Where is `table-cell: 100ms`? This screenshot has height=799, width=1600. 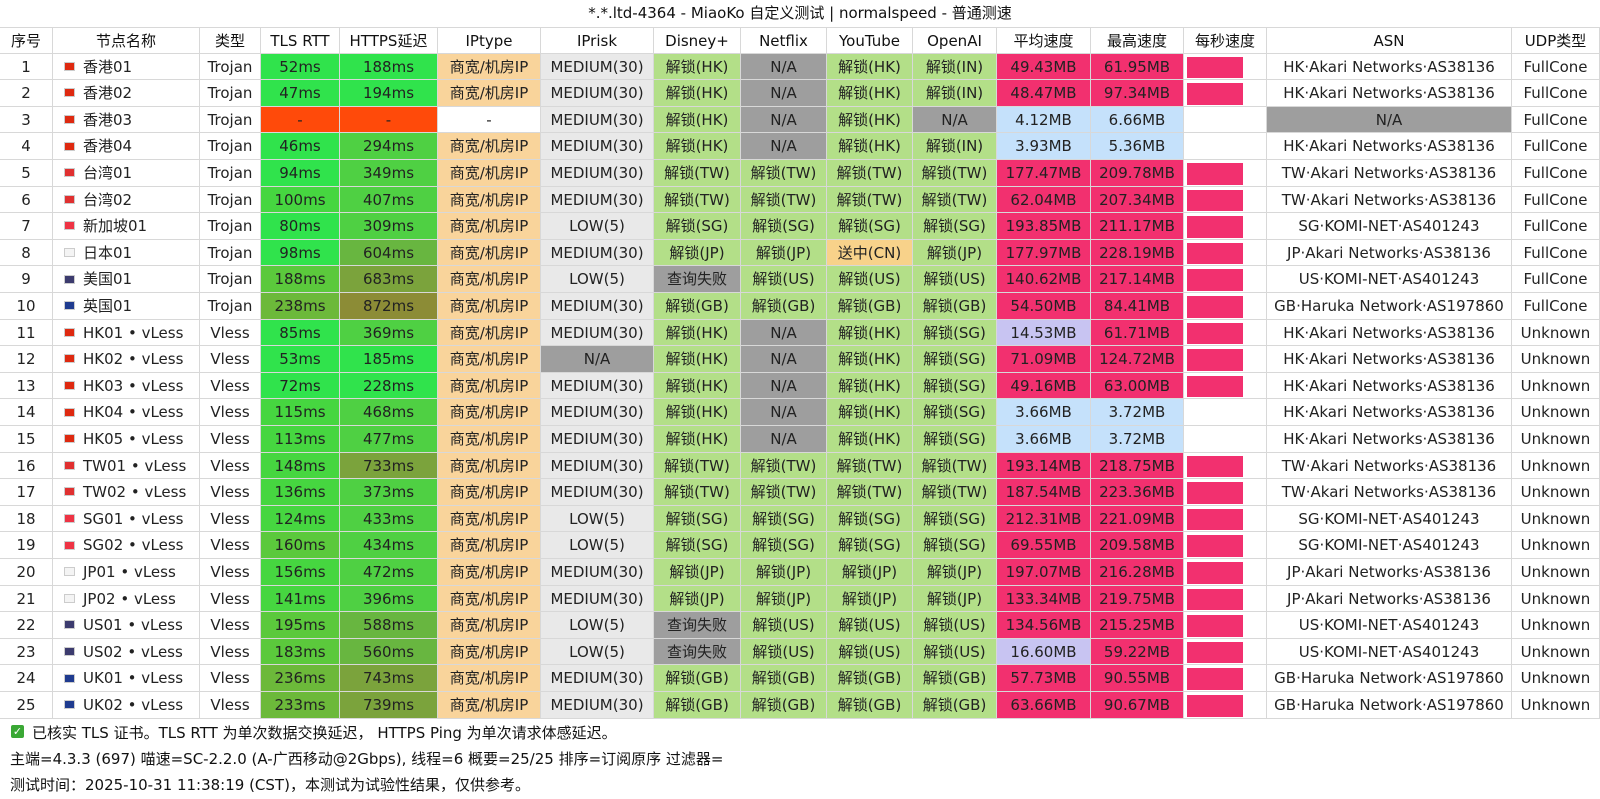 table-cell: 100ms is located at coordinates (300, 200).